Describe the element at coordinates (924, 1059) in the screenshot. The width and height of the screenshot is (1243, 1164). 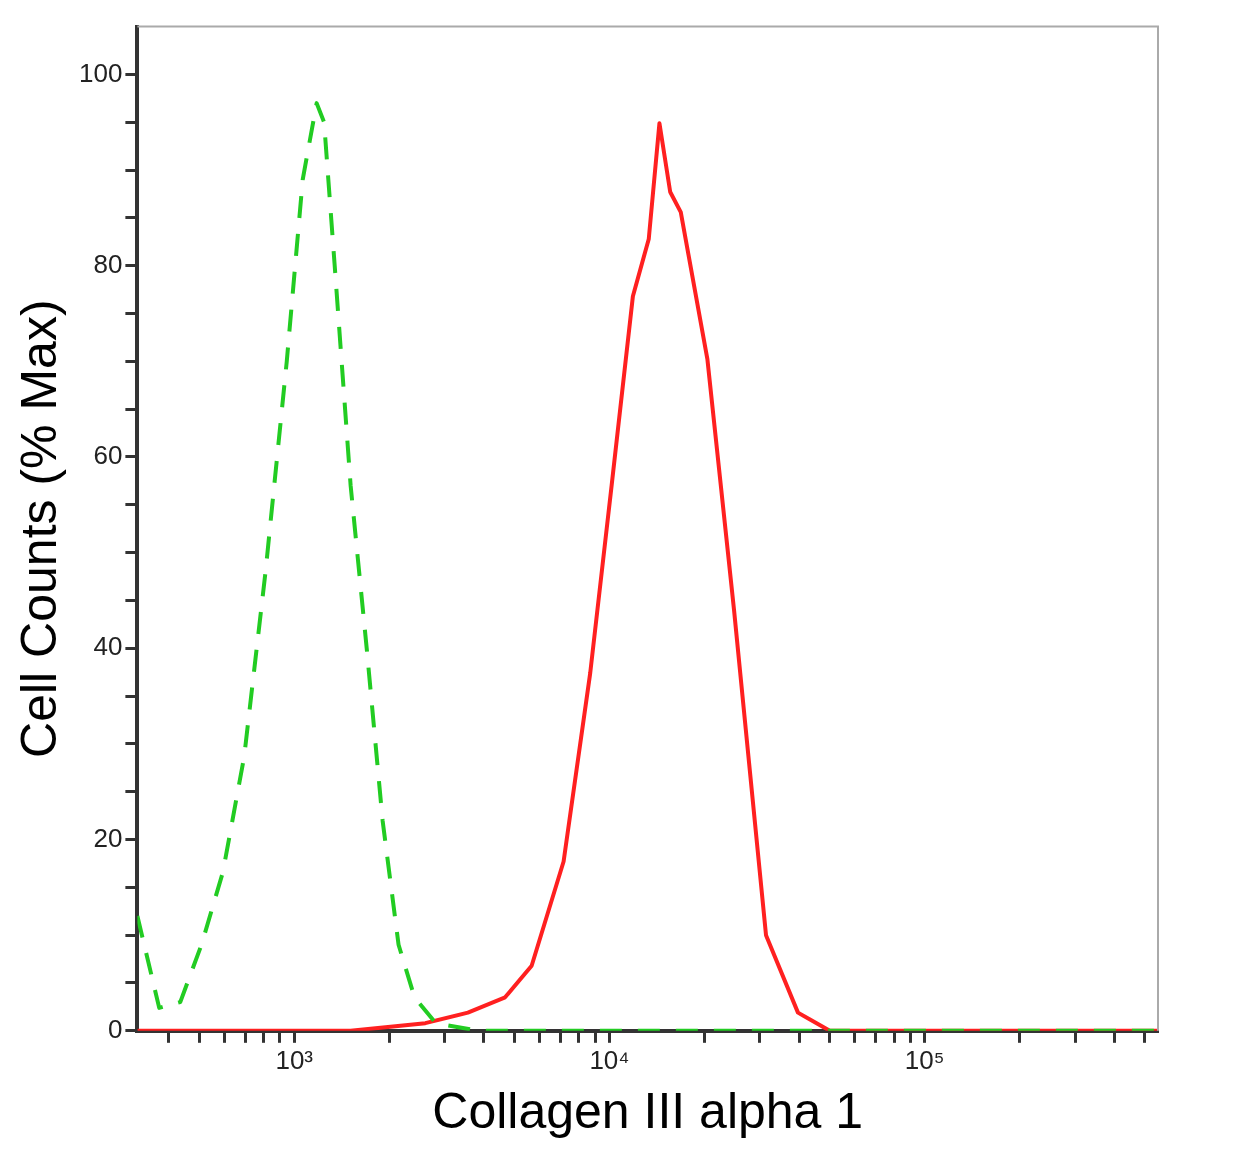
I see `x-tick-label: 10⁵` at that location.